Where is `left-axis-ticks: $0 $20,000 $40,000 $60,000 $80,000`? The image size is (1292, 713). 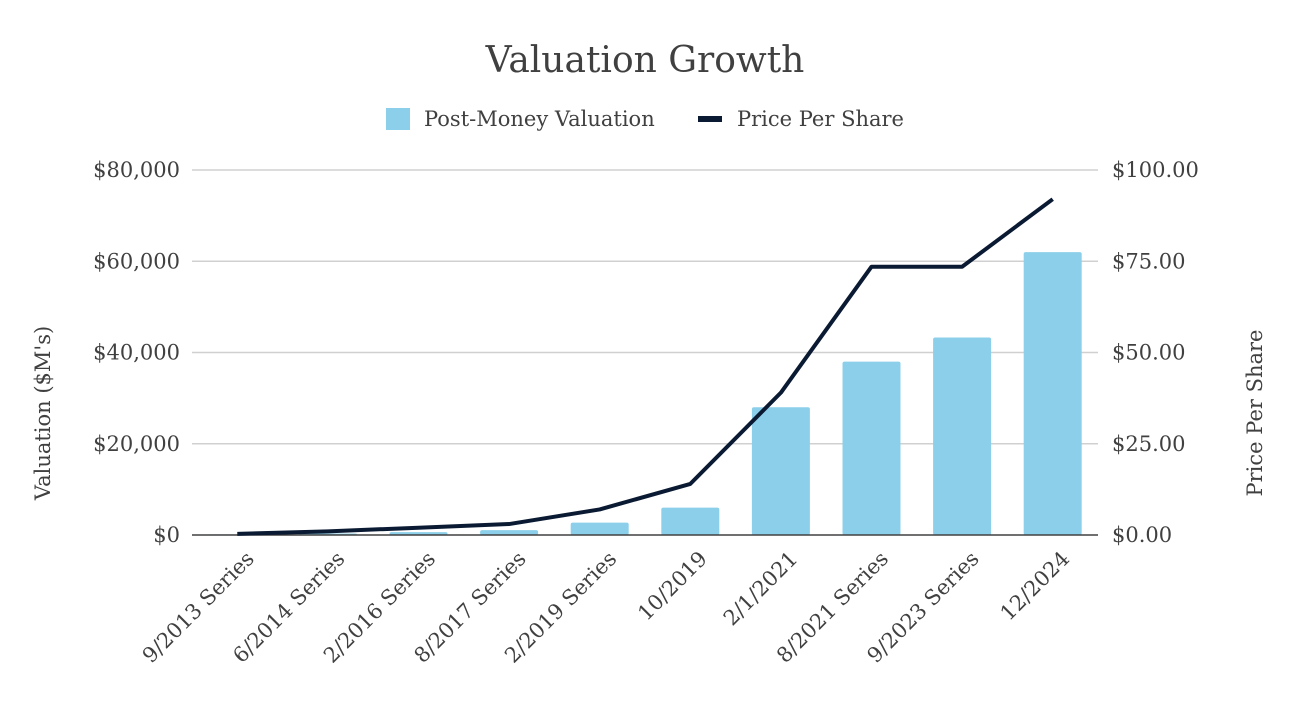
left-axis-ticks: $0 $20,000 $40,000 $60,000 $80,000 is located at coordinates (136, 352).